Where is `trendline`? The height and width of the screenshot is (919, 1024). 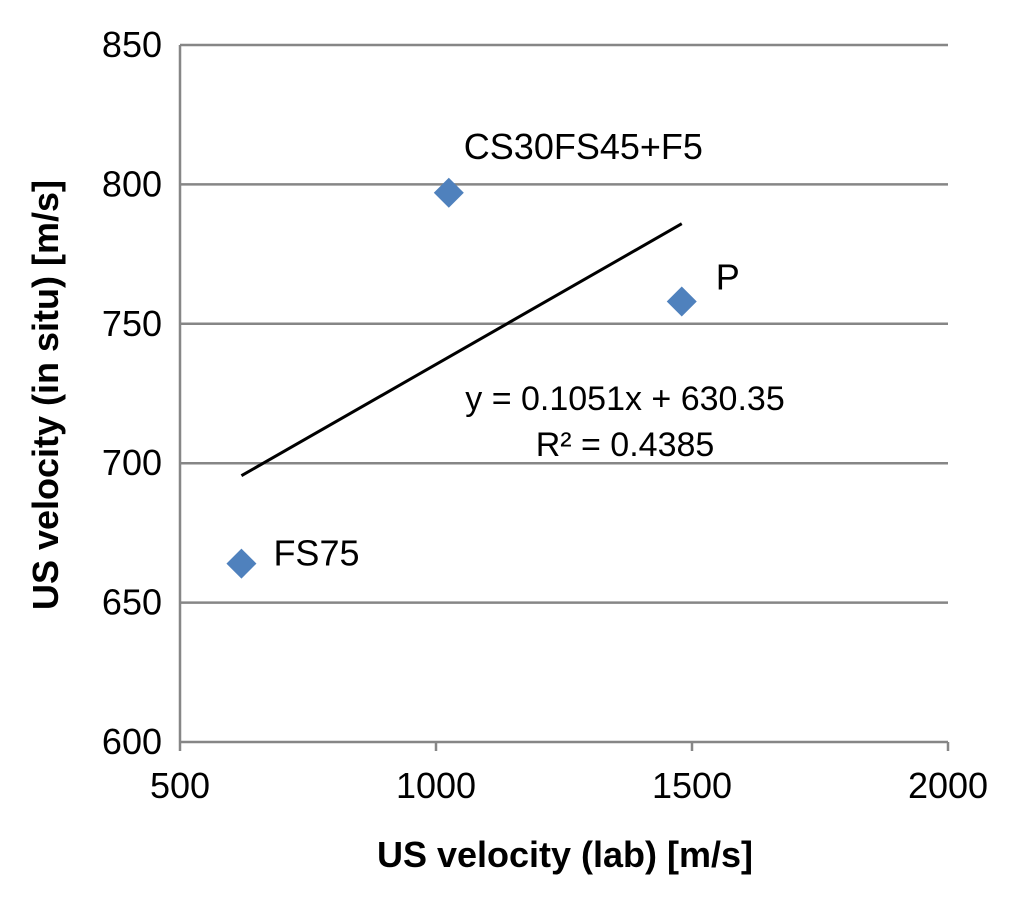
trendline is located at coordinates (461, 350).